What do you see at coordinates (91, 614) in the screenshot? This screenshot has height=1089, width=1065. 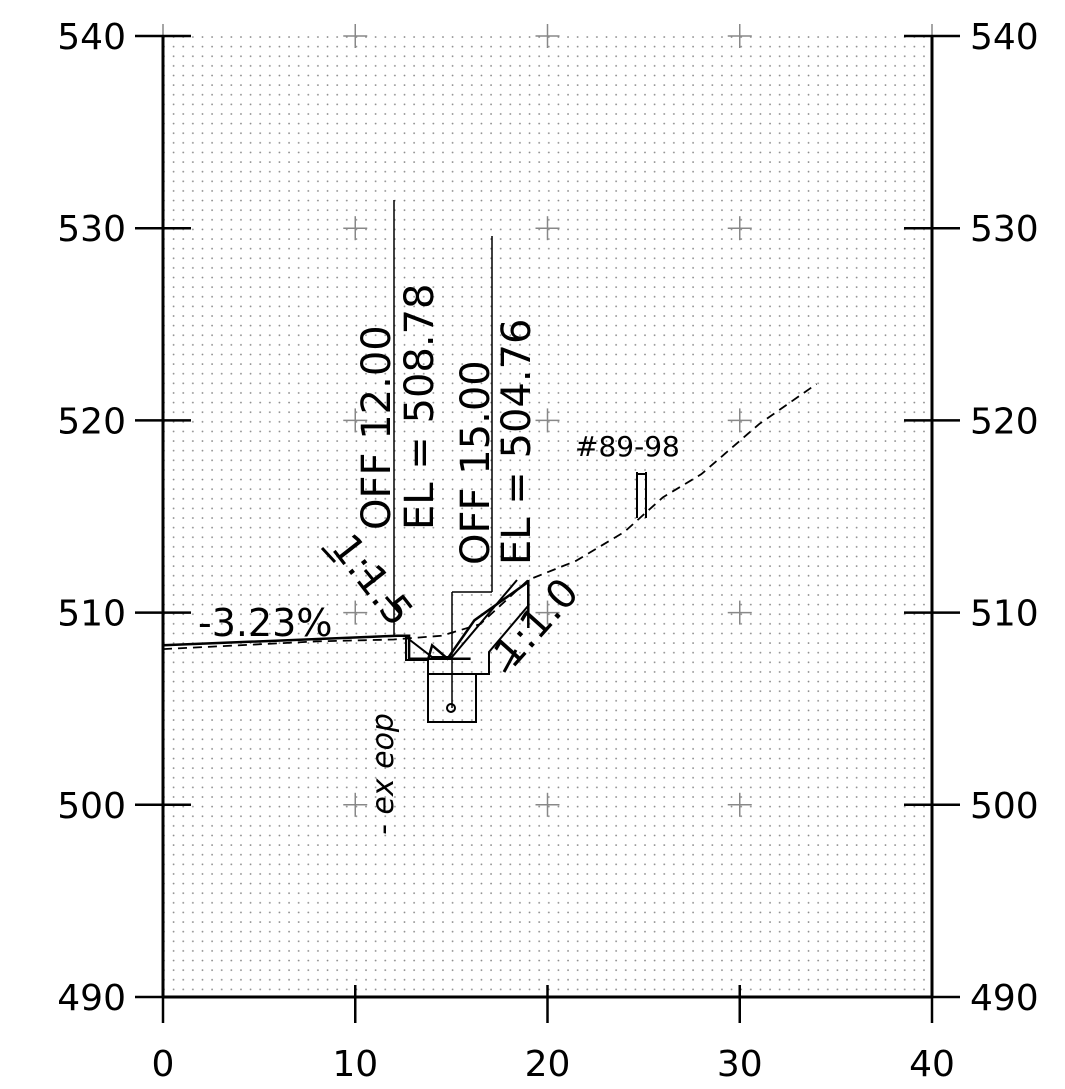 I see `y-tick-label-left-510: 510` at bounding box center [91, 614].